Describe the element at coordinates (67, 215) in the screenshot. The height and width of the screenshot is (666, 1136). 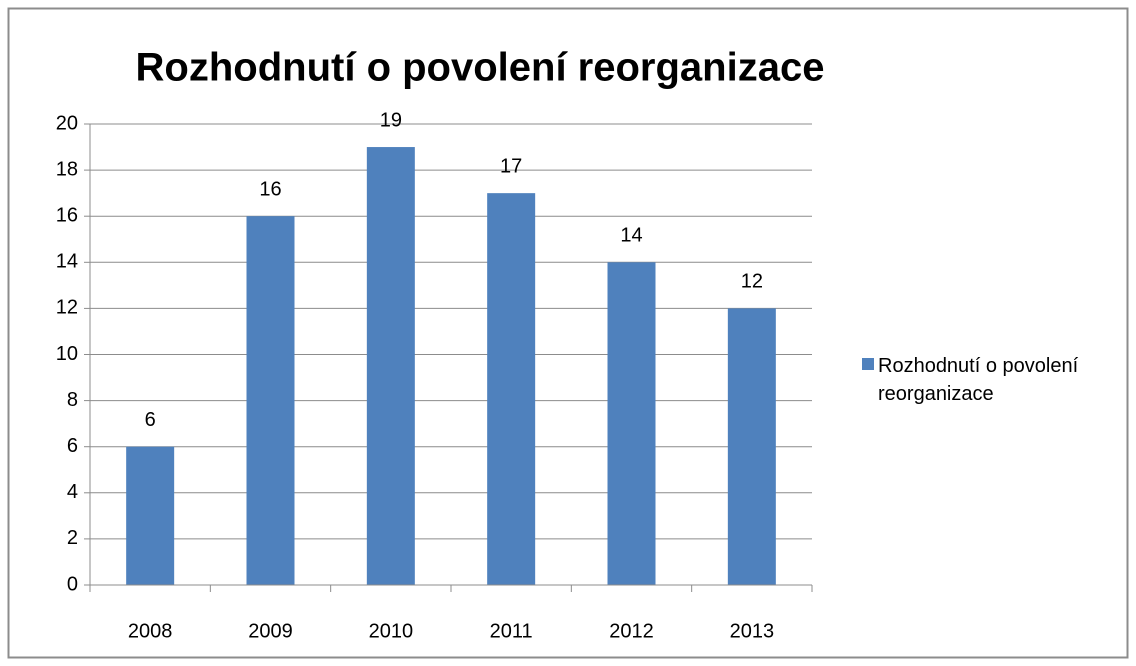
I see `y-tick-label: 16` at that location.